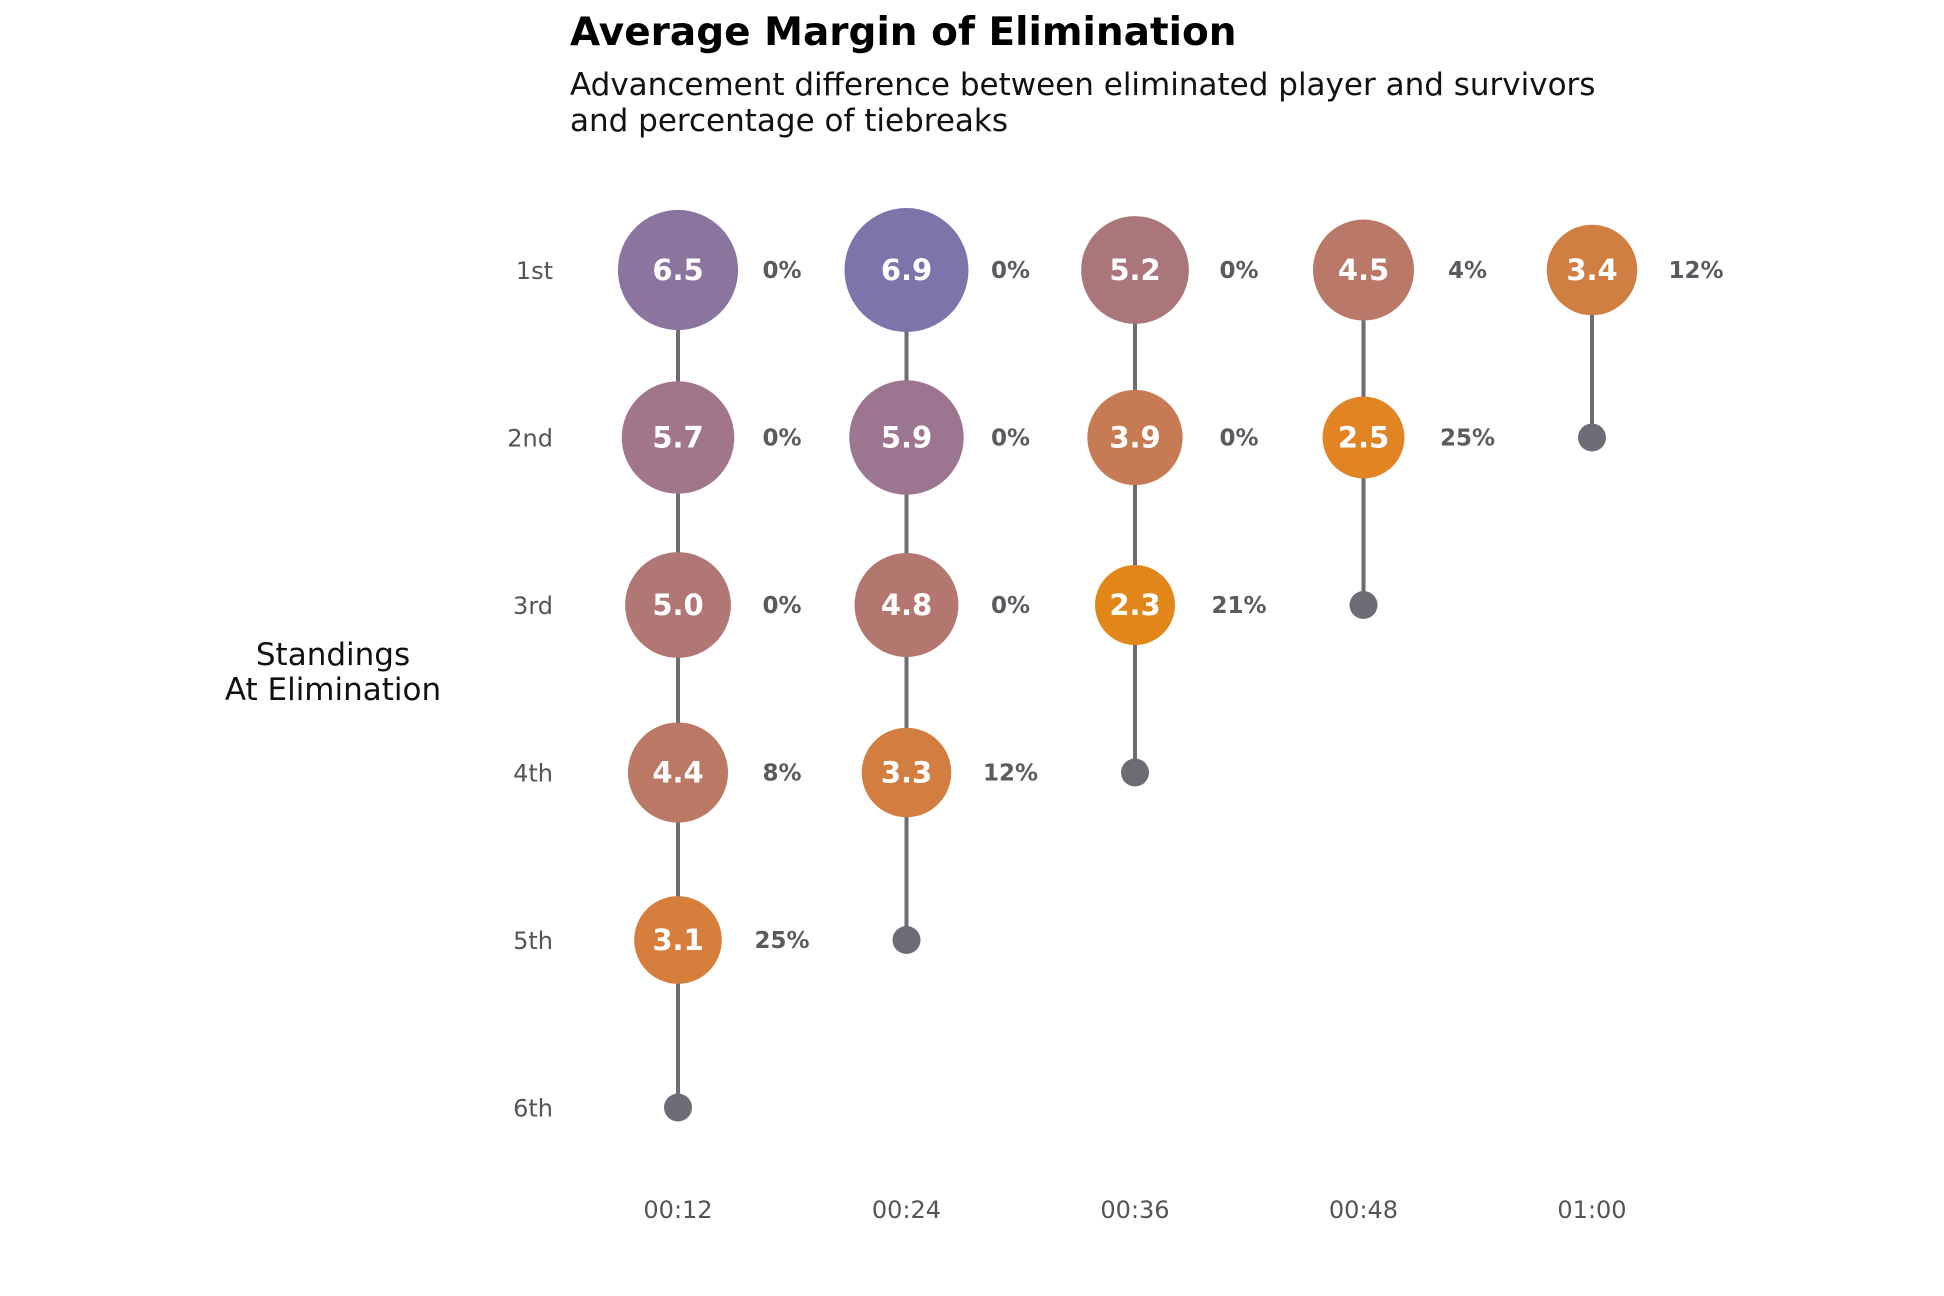  What do you see at coordinates (333, 690) in the screenshot?
I see `y-axis-label-line-2: At Elimination` at bounding box center [333, 690].